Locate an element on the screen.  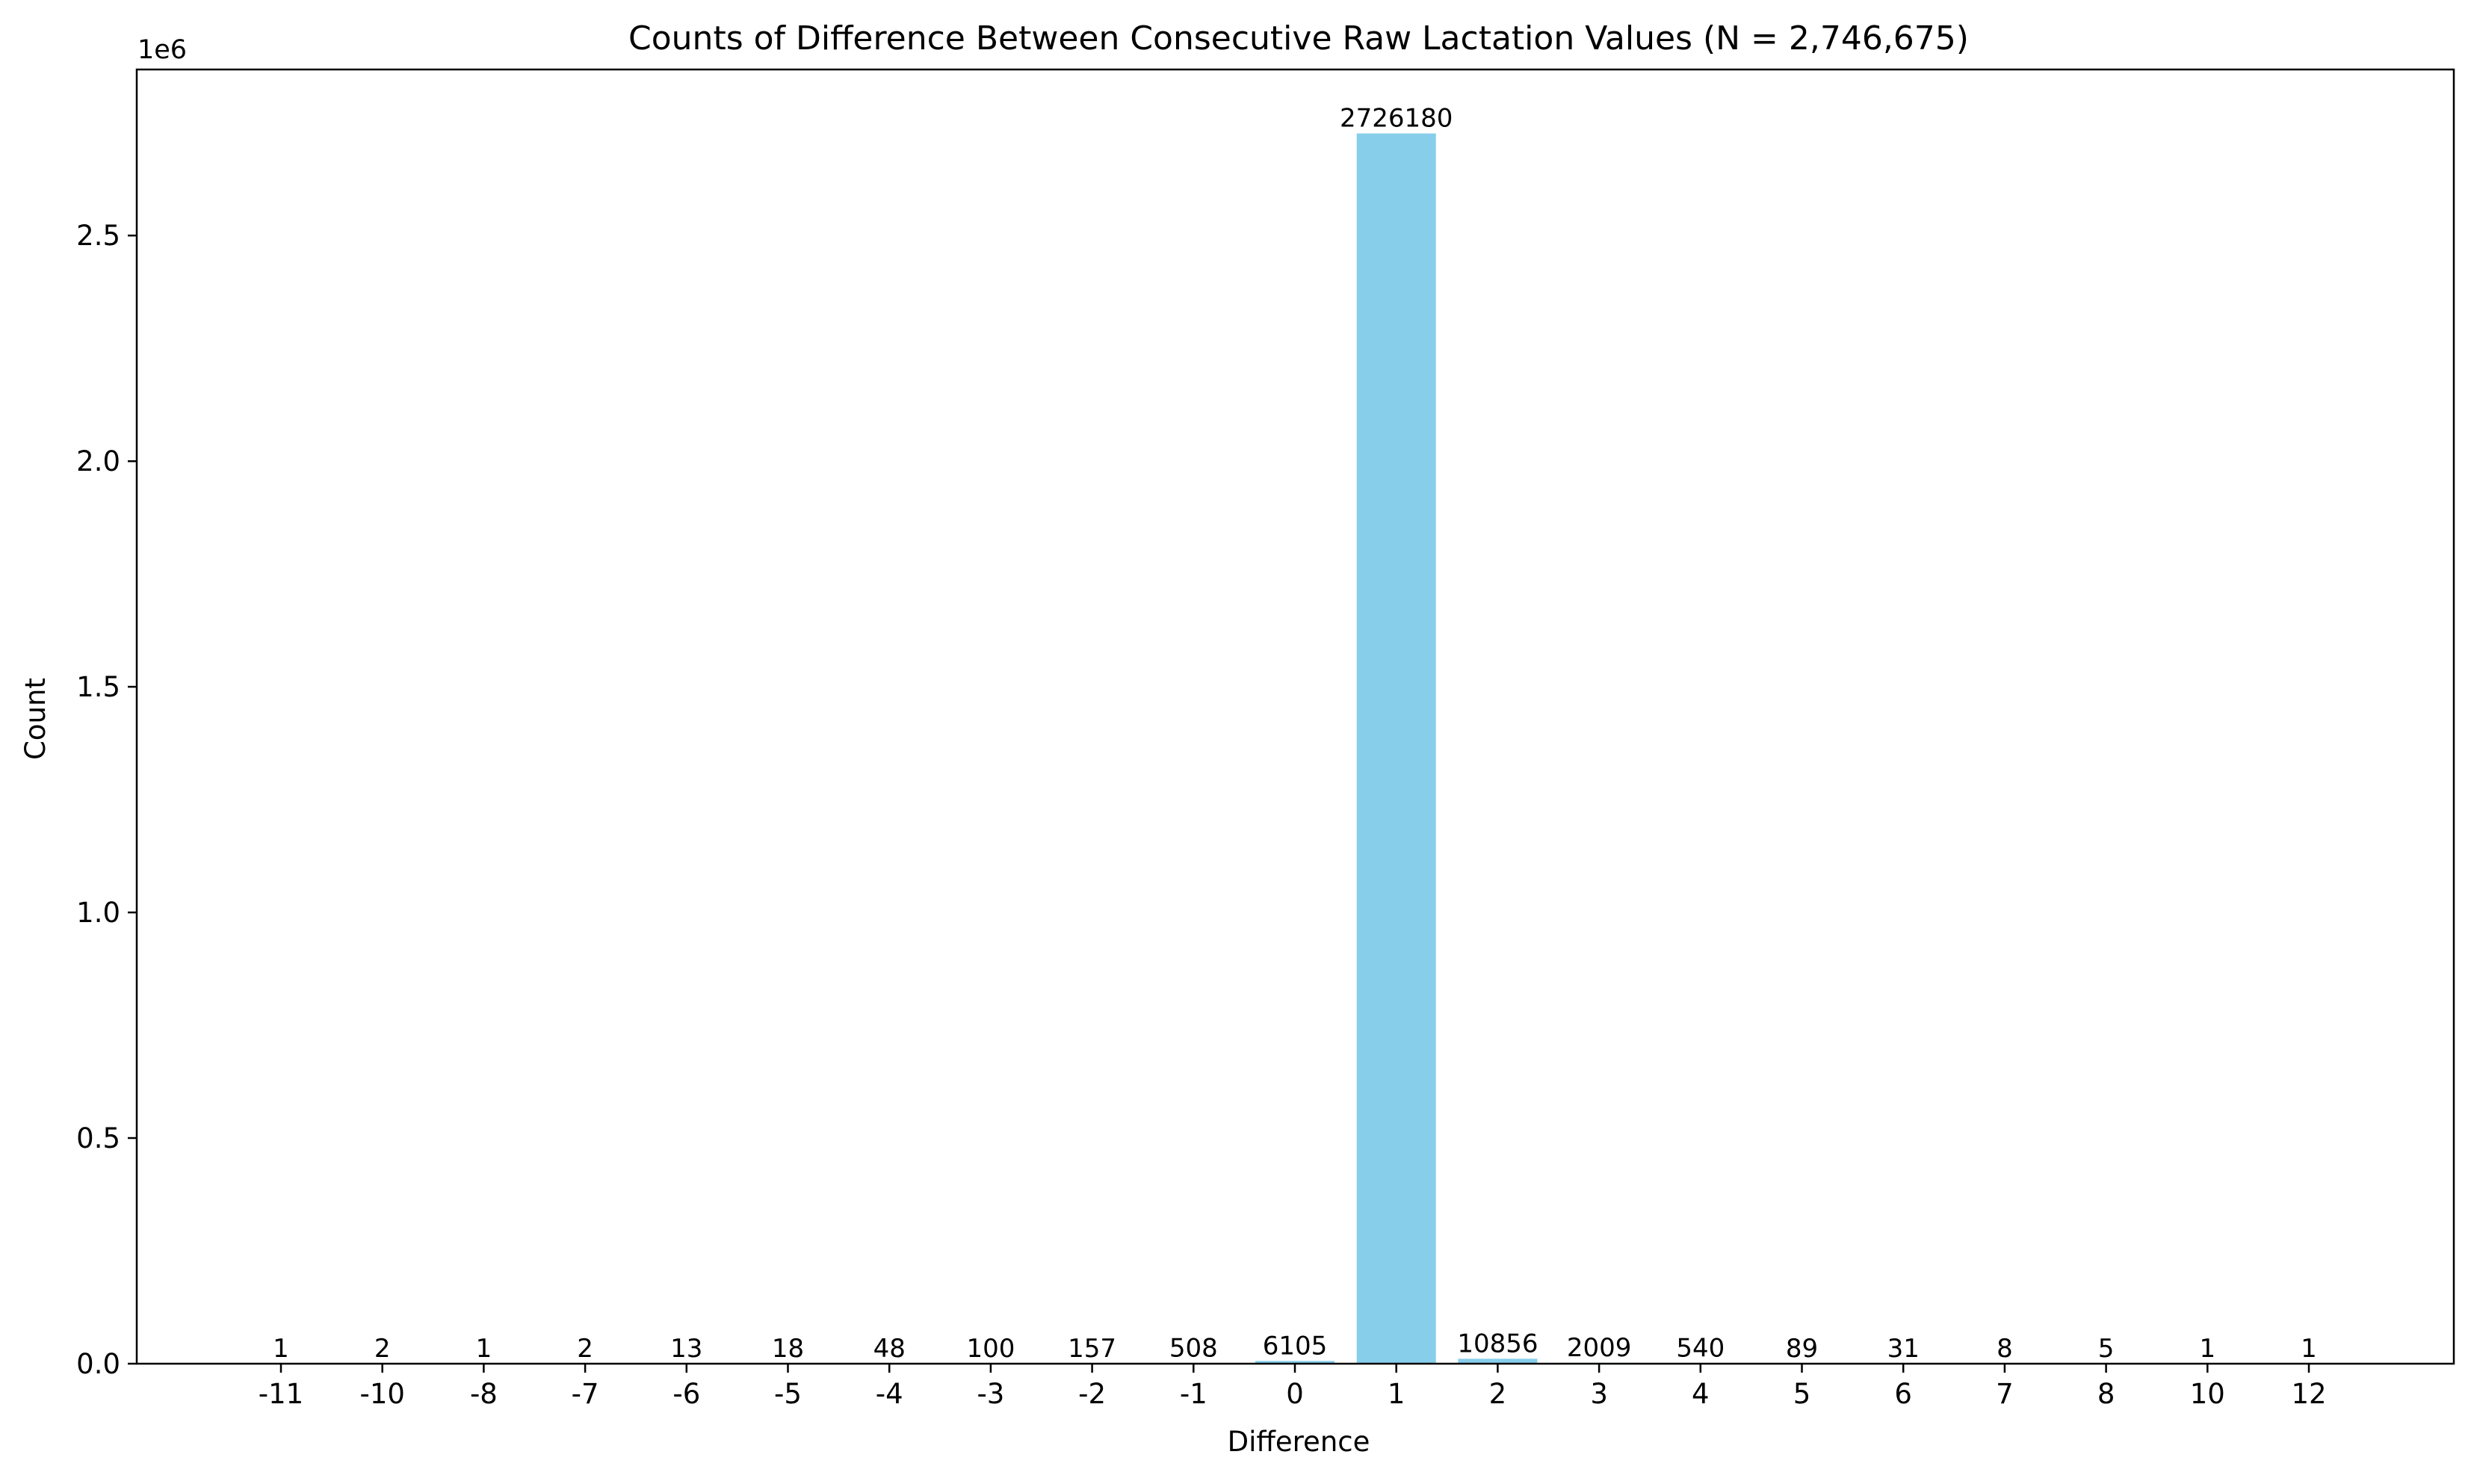
x-tick-label-7: 7 is located at coordinates (2005, 1394).